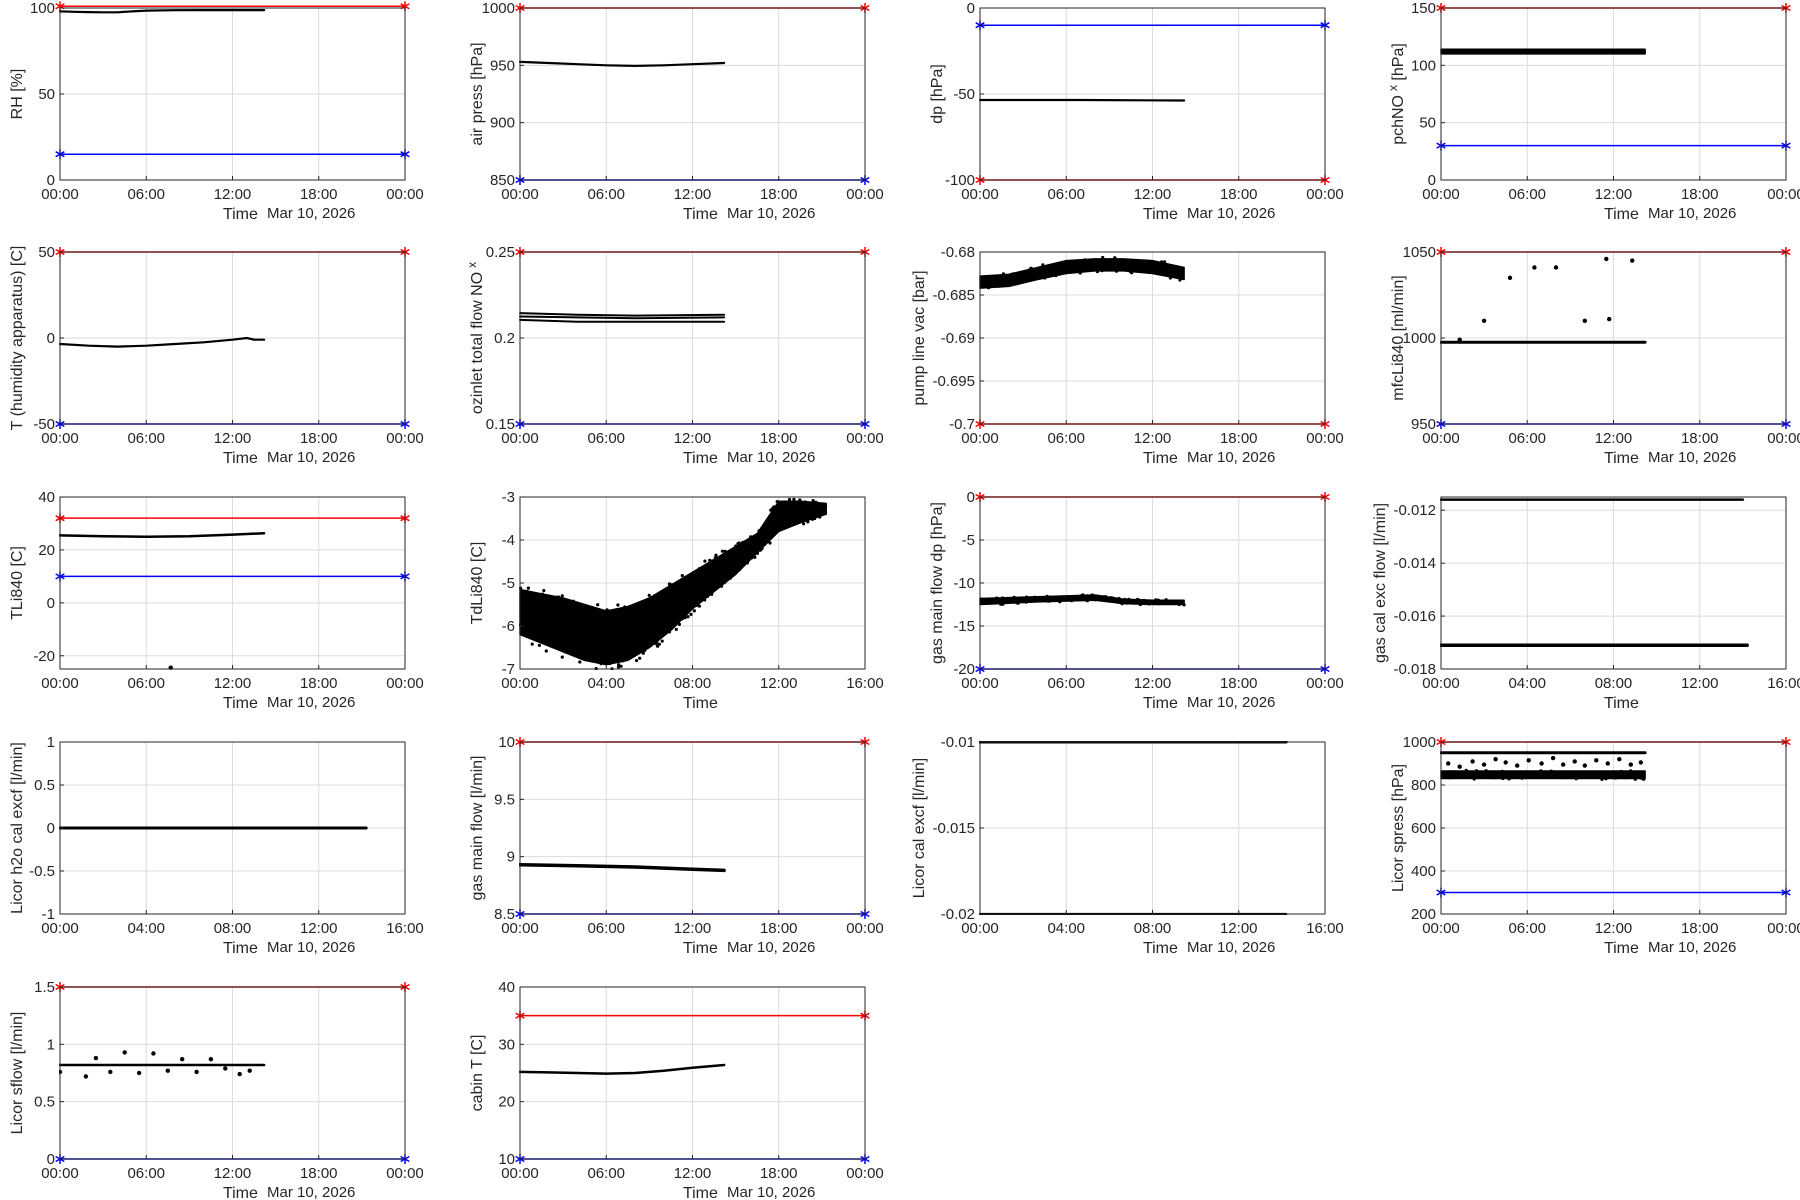 The height and width of the screenshot is (1200, 1800). I want to click on y-tick-label: -0.02, so click(958, 914).